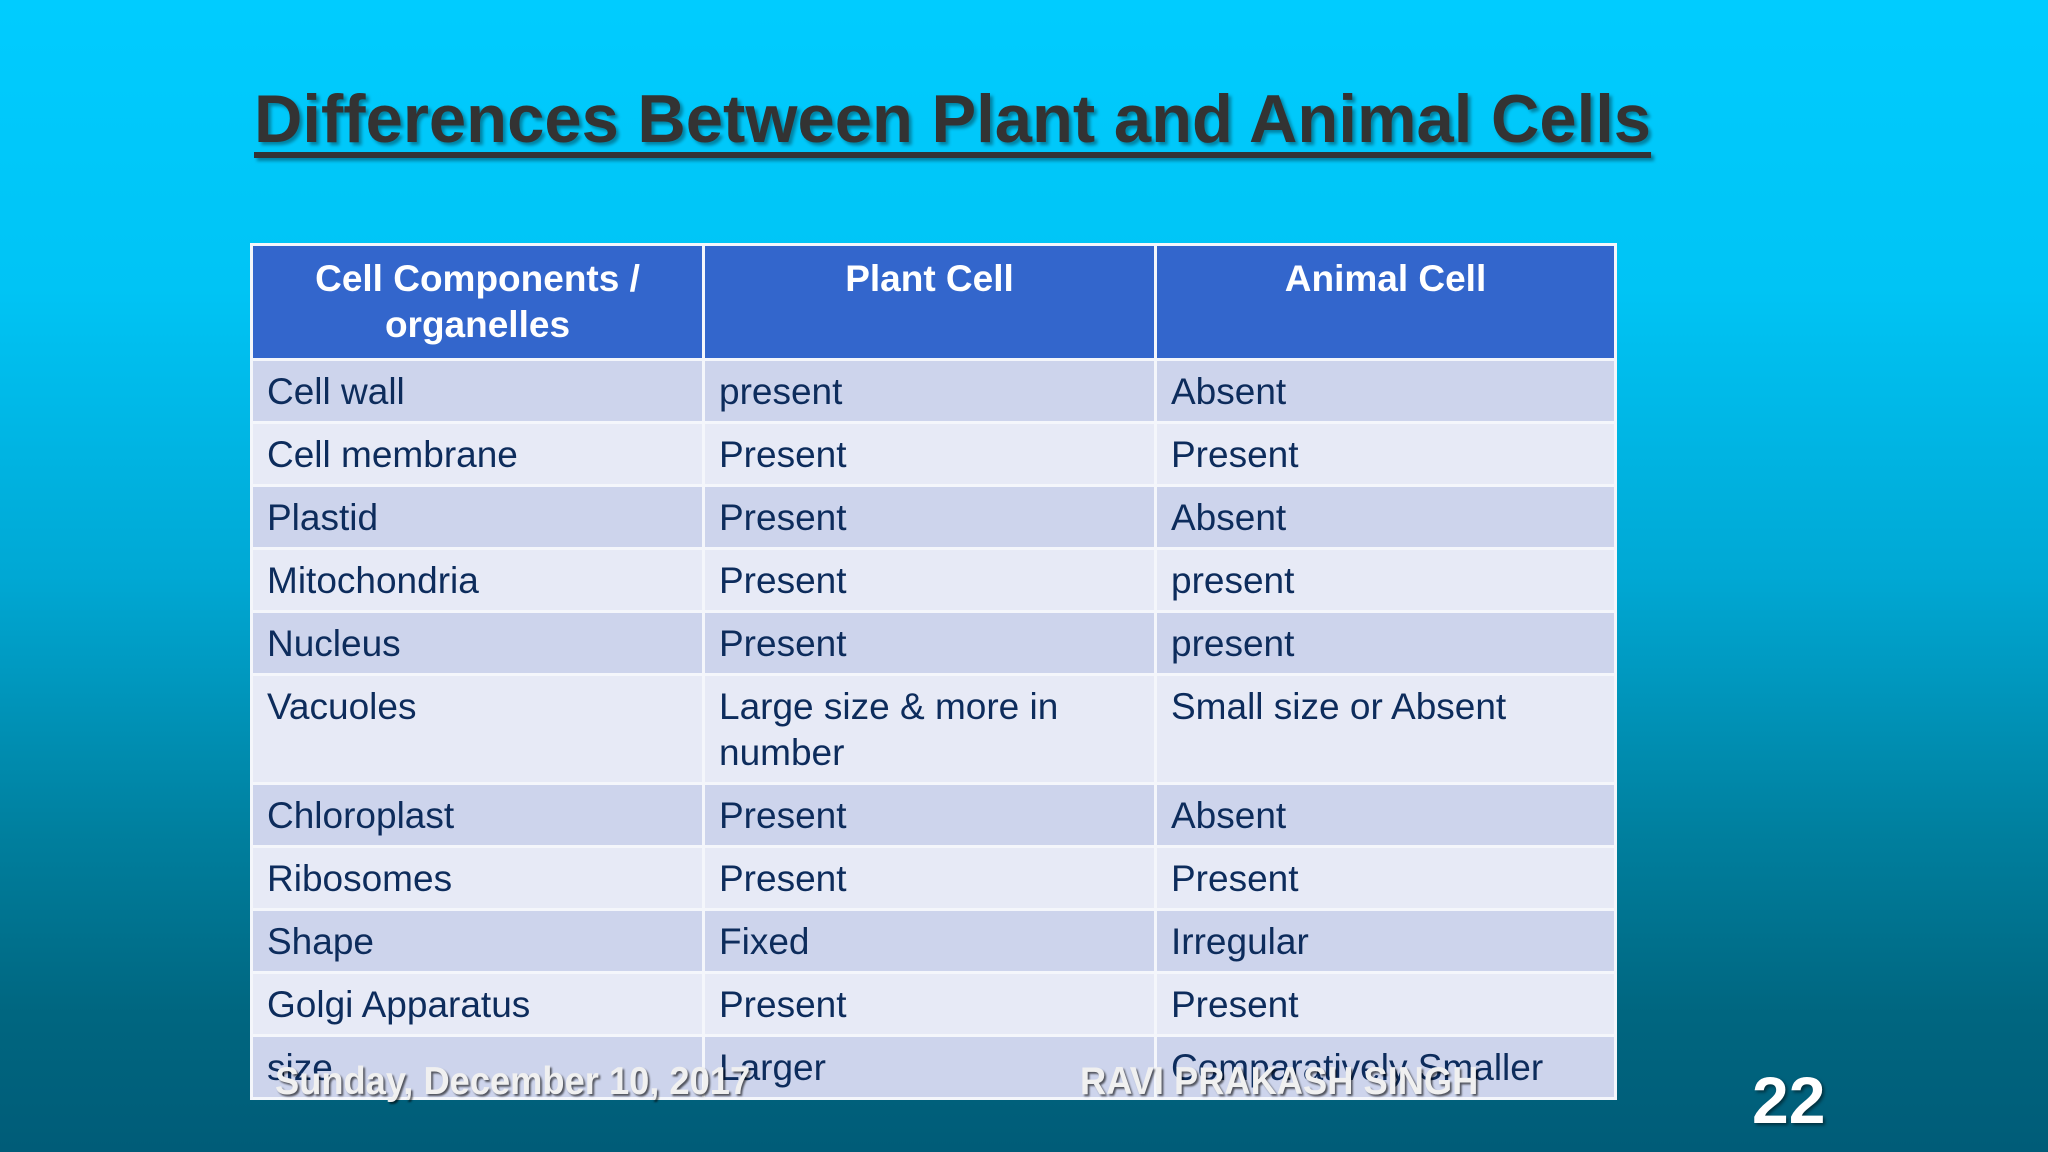  I want to click on cell-plant: Large size & more in number, so click(929, 729).